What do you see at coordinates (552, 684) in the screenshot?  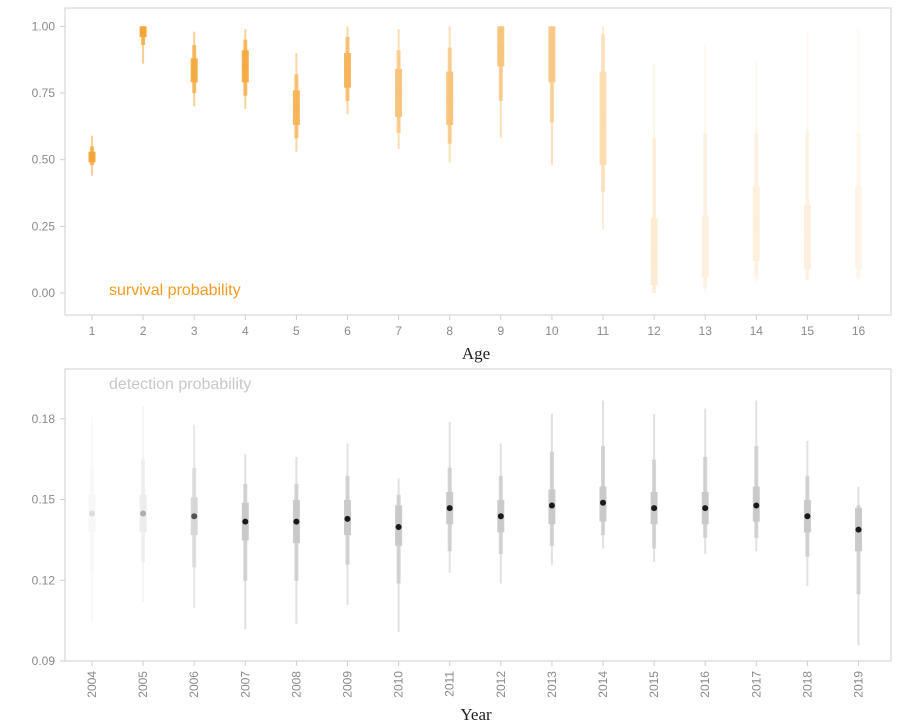 I see `detection-x-tick-label: 2013` at bounding box center [552, 684].